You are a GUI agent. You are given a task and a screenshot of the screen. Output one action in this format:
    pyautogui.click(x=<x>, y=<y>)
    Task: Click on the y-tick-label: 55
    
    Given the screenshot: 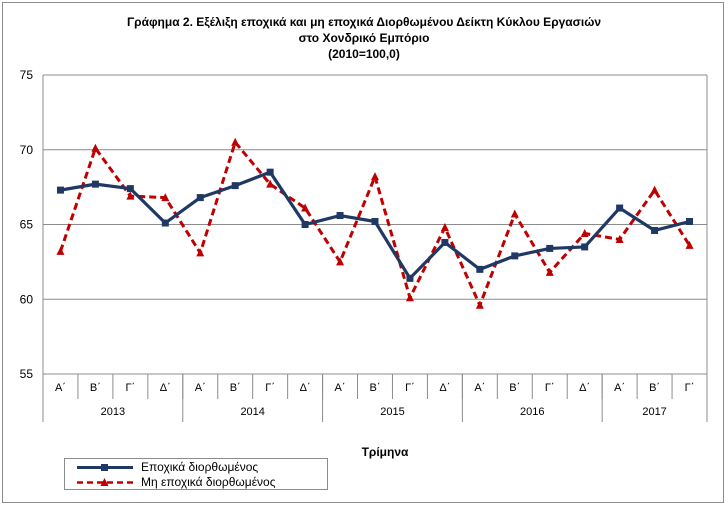 What is the action you would take?
    pyautogui.click(x=27, y=374)
    